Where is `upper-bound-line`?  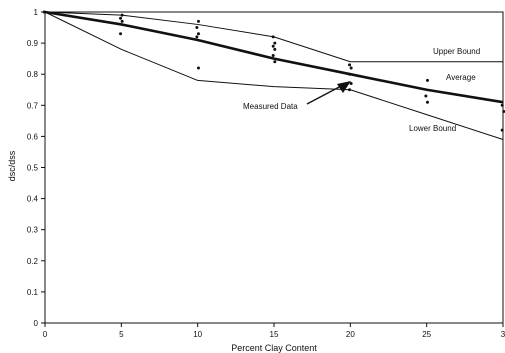 upper-bound-line is located at coordinates (273, 37).